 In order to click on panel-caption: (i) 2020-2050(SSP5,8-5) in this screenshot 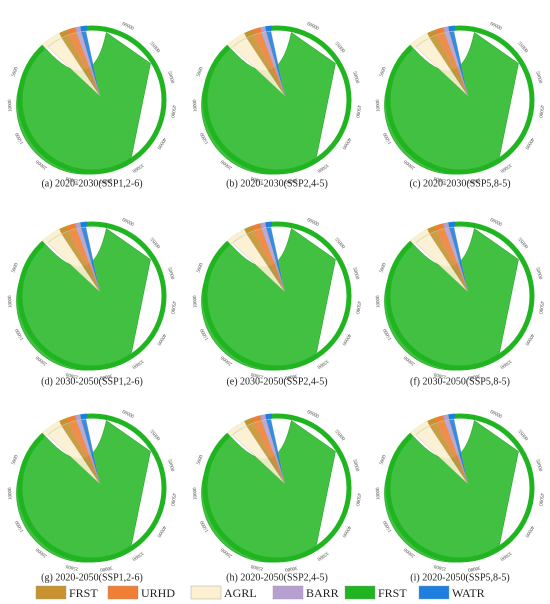, I will do `click(459, 577)`.